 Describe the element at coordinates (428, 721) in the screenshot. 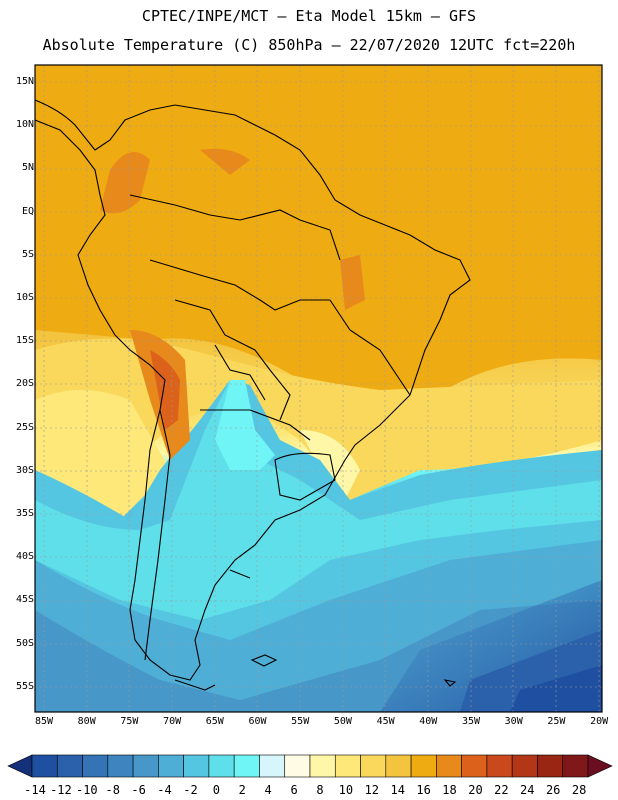

I see `lon-tick-label: 40W` at that location.